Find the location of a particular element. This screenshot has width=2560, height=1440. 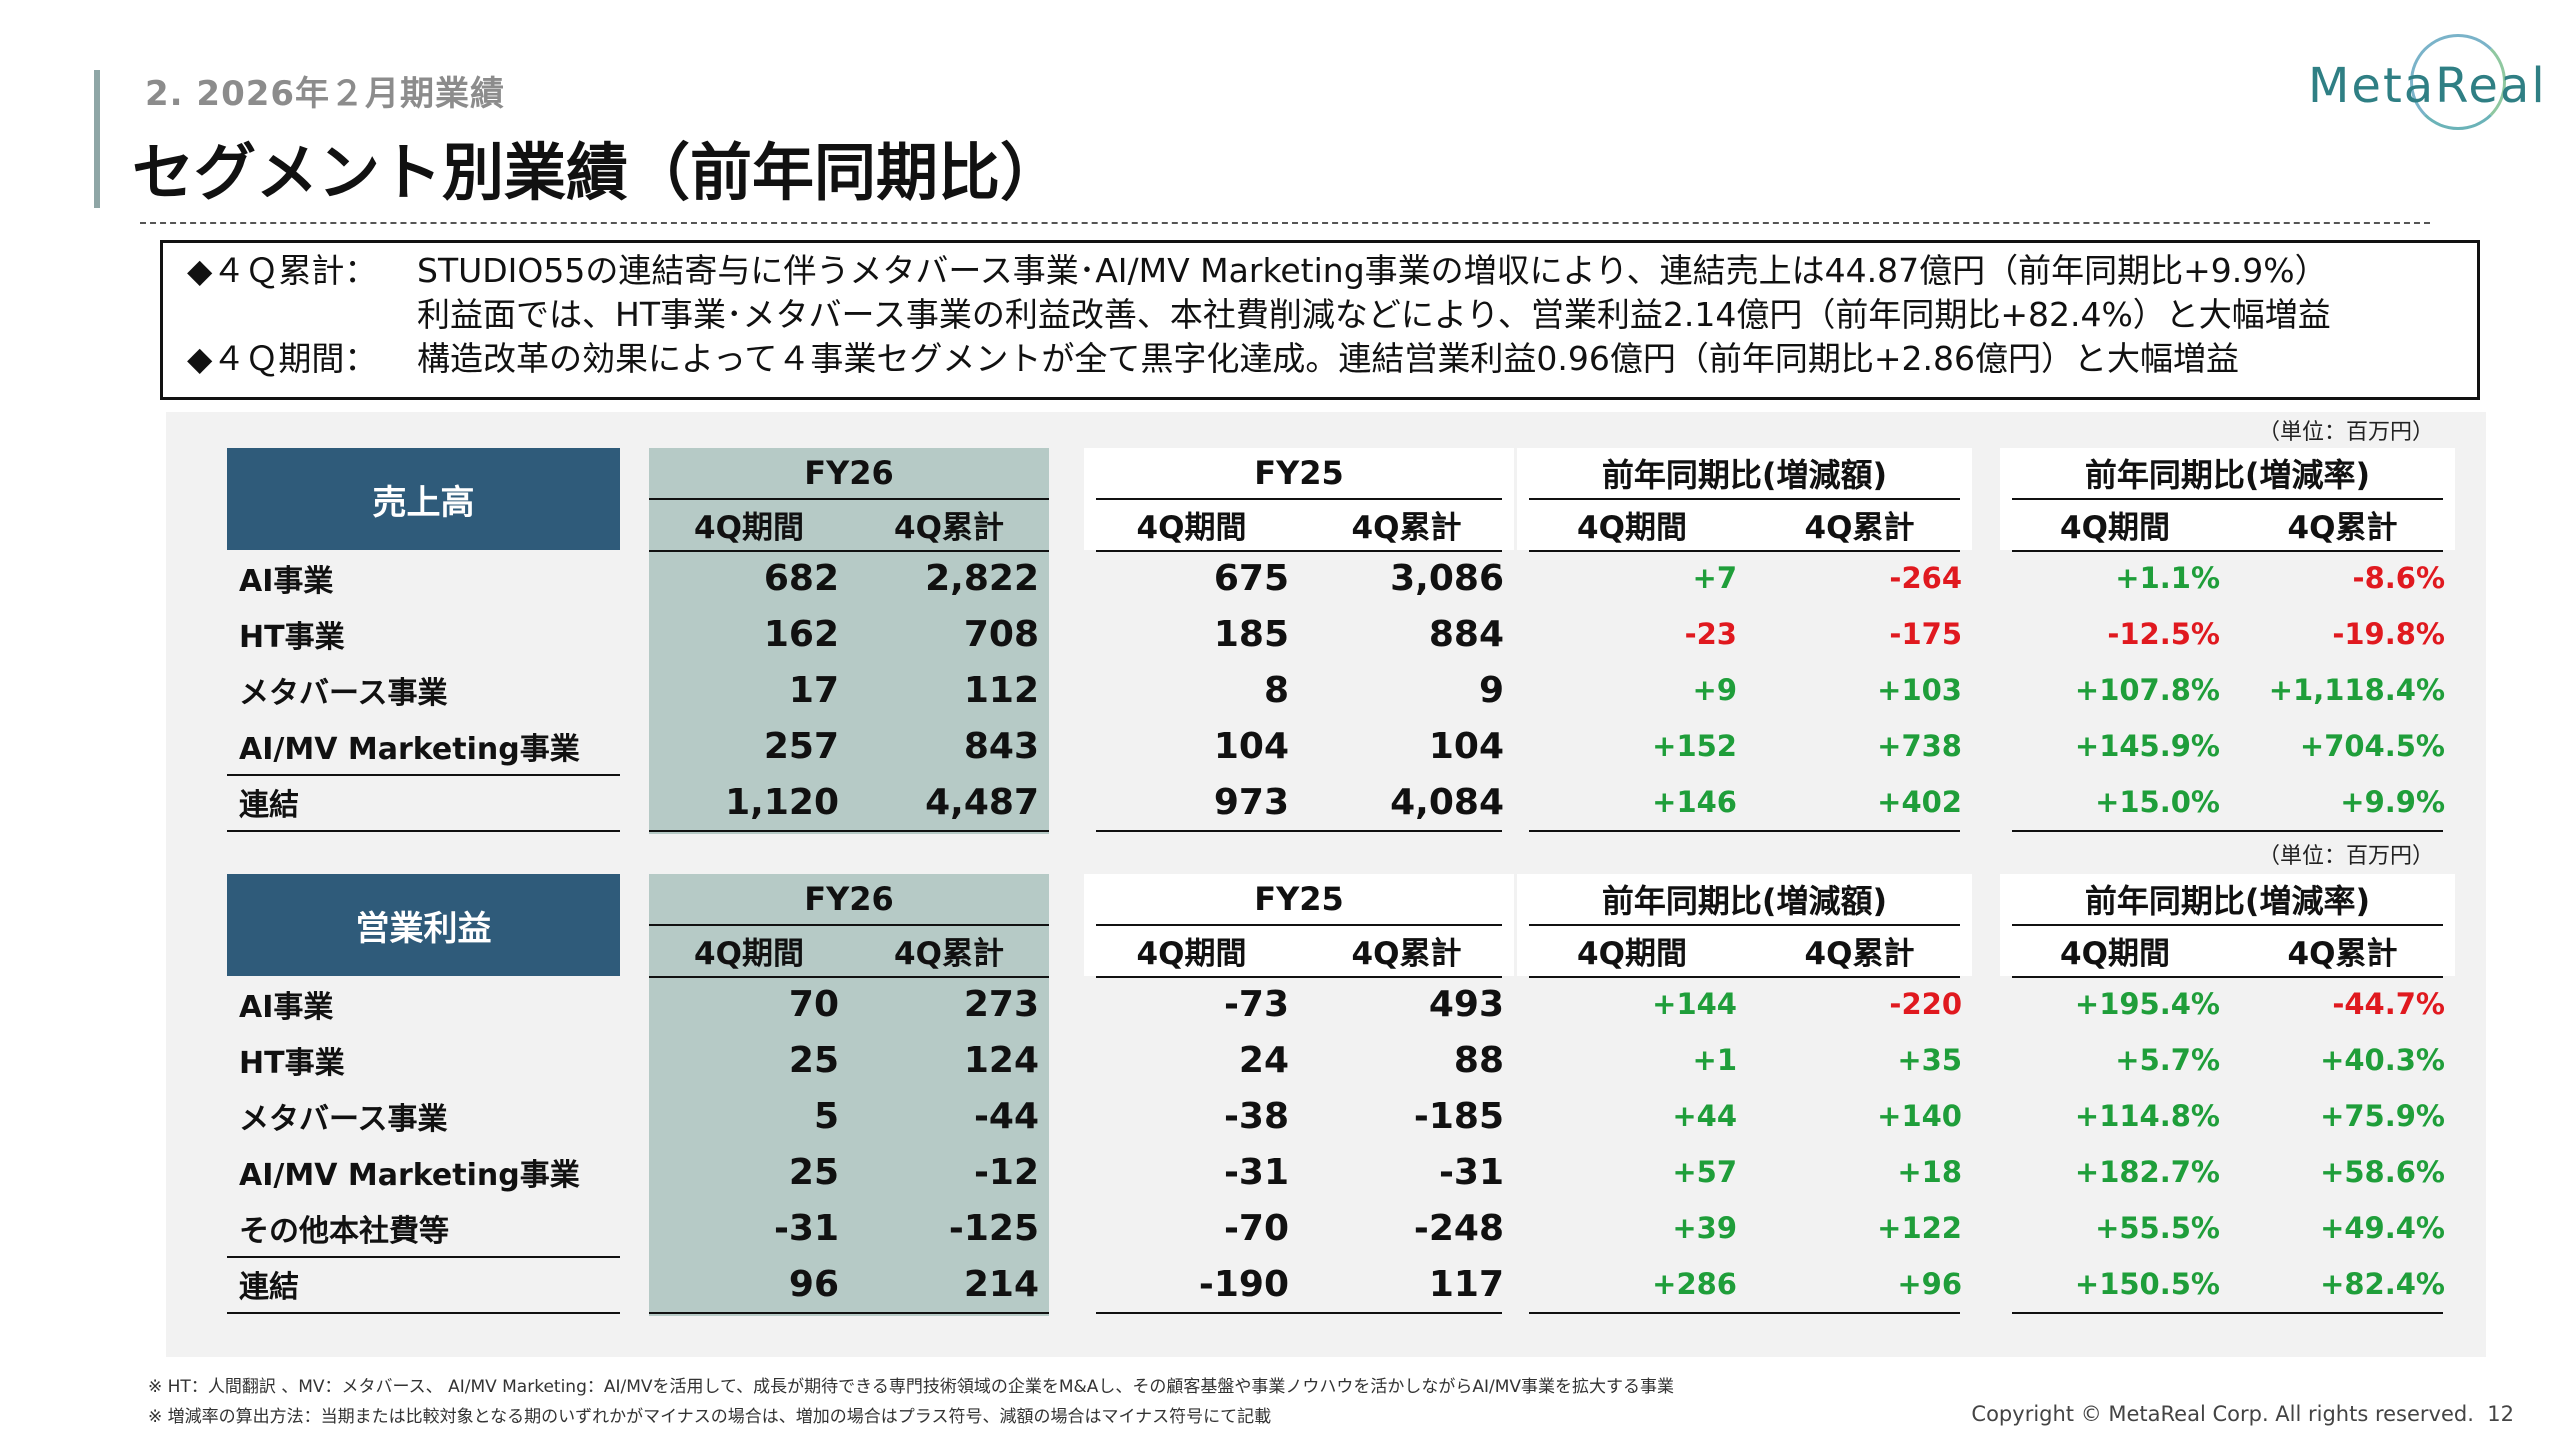

value-cell: -175 is located at coordinates (1925, 634).